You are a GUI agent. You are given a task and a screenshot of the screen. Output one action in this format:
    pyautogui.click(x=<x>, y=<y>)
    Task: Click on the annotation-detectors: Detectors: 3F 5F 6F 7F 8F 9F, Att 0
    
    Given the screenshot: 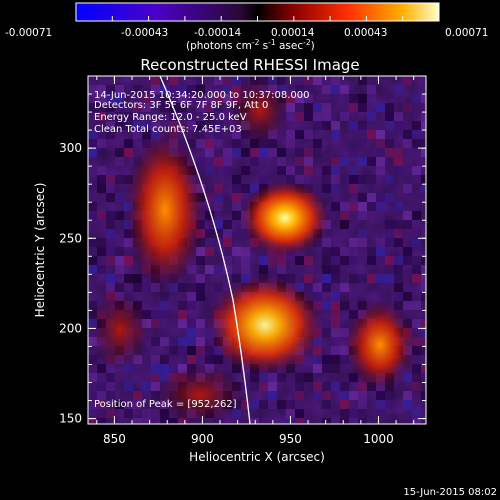 What is the action you would take?
    pyautogui.click(x=181, y=105)
    